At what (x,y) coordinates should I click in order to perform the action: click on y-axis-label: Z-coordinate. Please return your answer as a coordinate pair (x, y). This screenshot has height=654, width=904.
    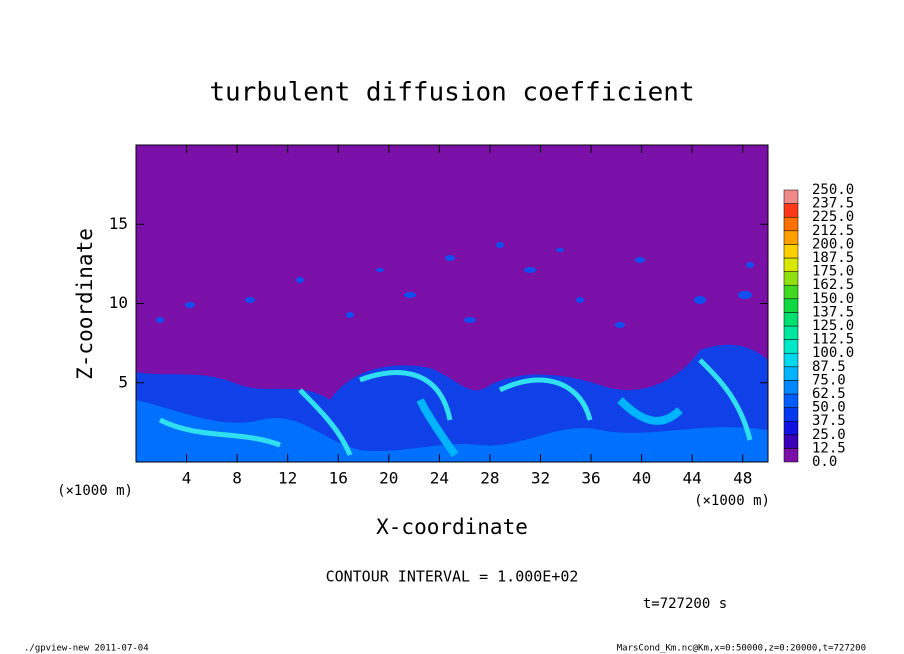
    Looking at the image, I should click on (85, 304).